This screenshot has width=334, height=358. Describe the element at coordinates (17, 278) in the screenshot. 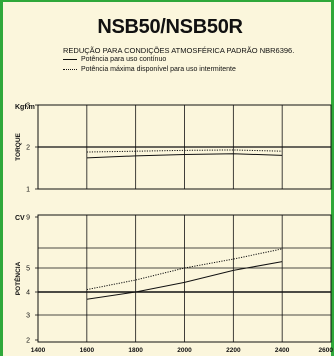

I see `power-axis-label: POTÊNCIA` at that location.